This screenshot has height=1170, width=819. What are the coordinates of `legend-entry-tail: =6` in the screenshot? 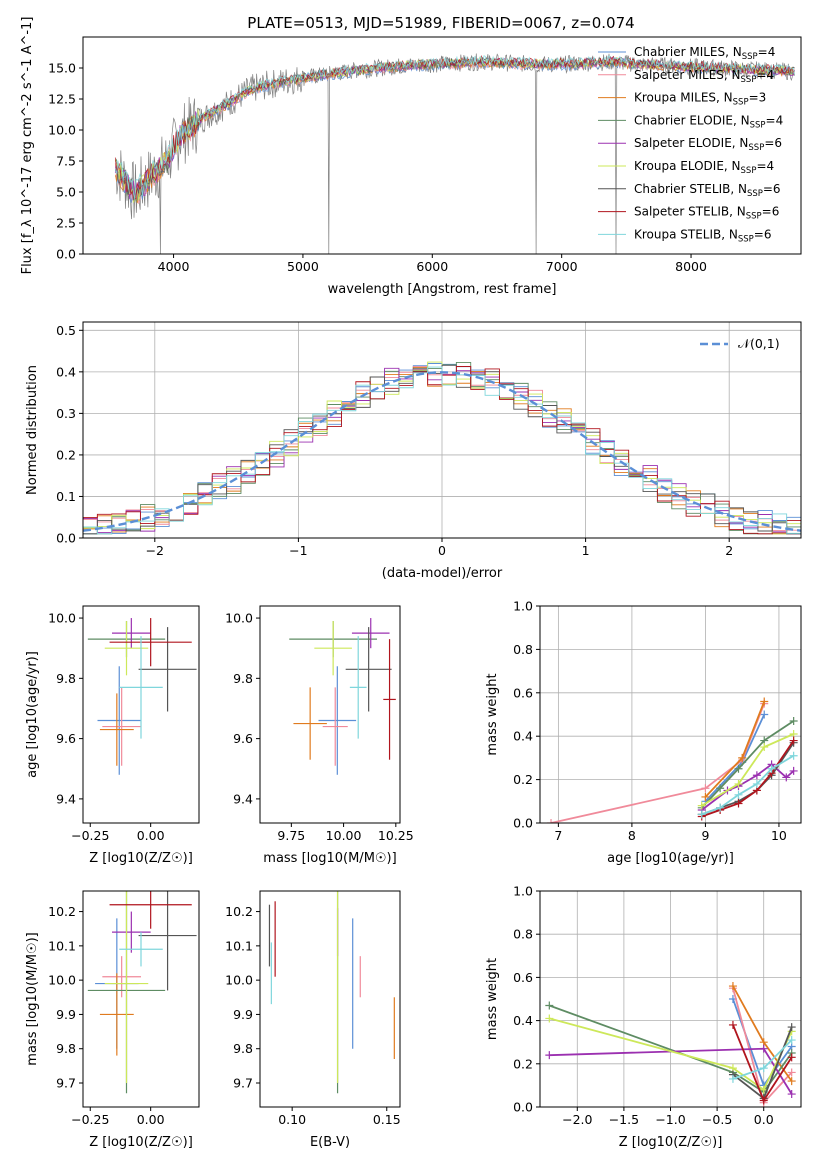 It's located at (763, 234).